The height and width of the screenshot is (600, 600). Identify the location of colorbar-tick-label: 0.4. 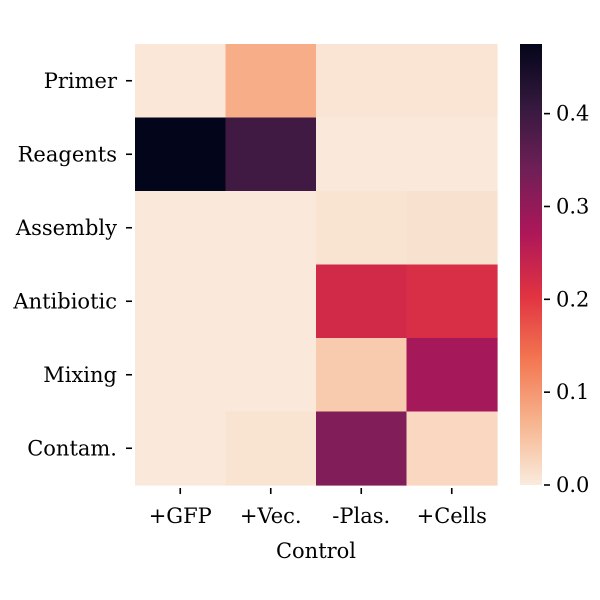
(572, 114).